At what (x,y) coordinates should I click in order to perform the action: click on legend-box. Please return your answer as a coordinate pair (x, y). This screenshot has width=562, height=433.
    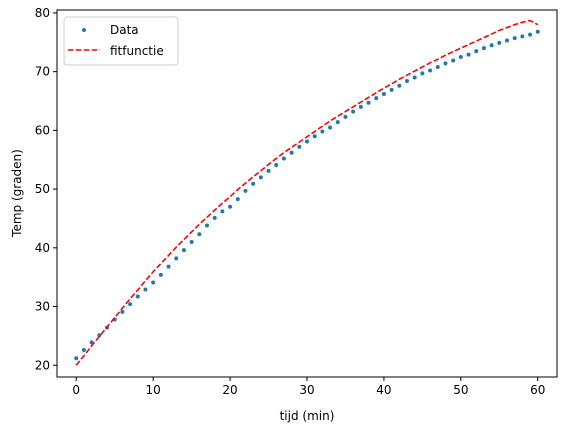
    Looking at the image, I should click on (121, 41).